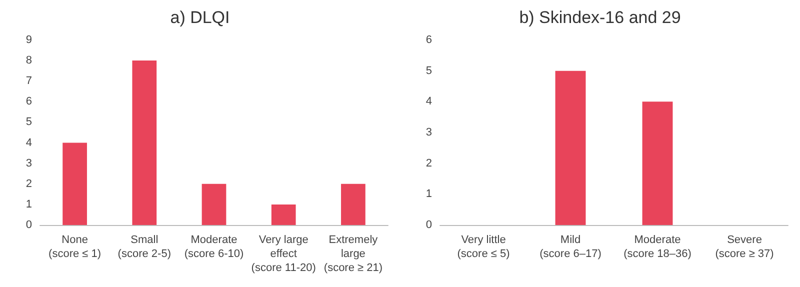  I want to click on y-tick-label: 8, so click(29, 60).